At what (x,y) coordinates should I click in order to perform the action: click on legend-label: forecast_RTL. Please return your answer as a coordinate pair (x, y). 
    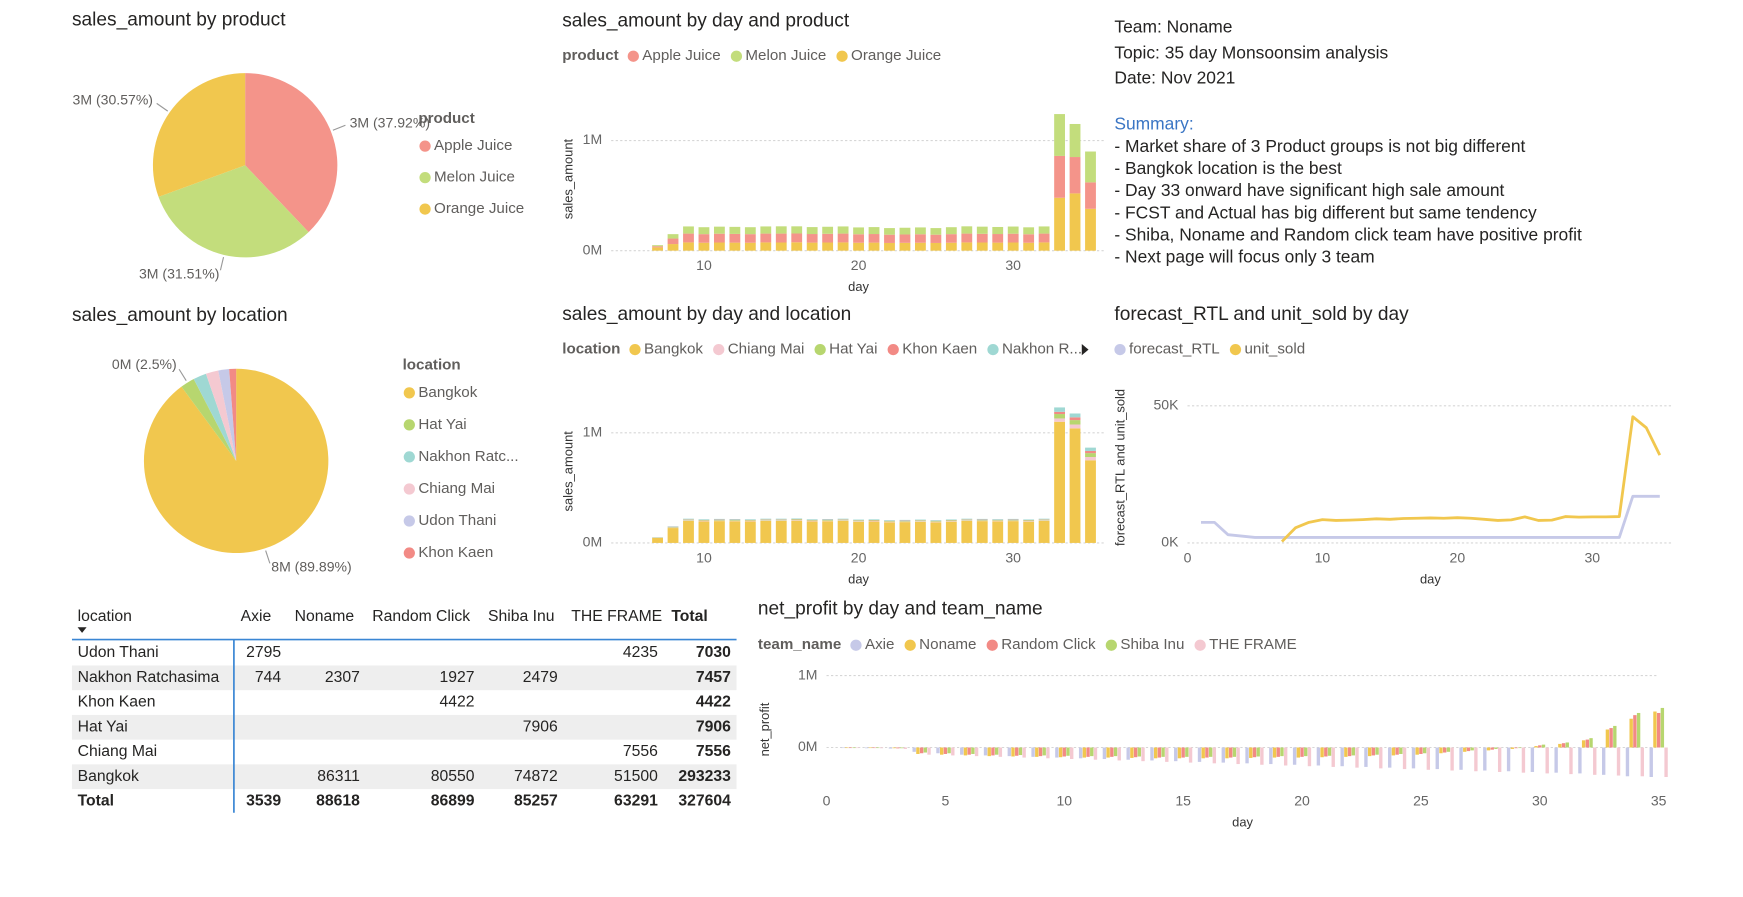
    Looking at the image, I should click on (1174, 349).